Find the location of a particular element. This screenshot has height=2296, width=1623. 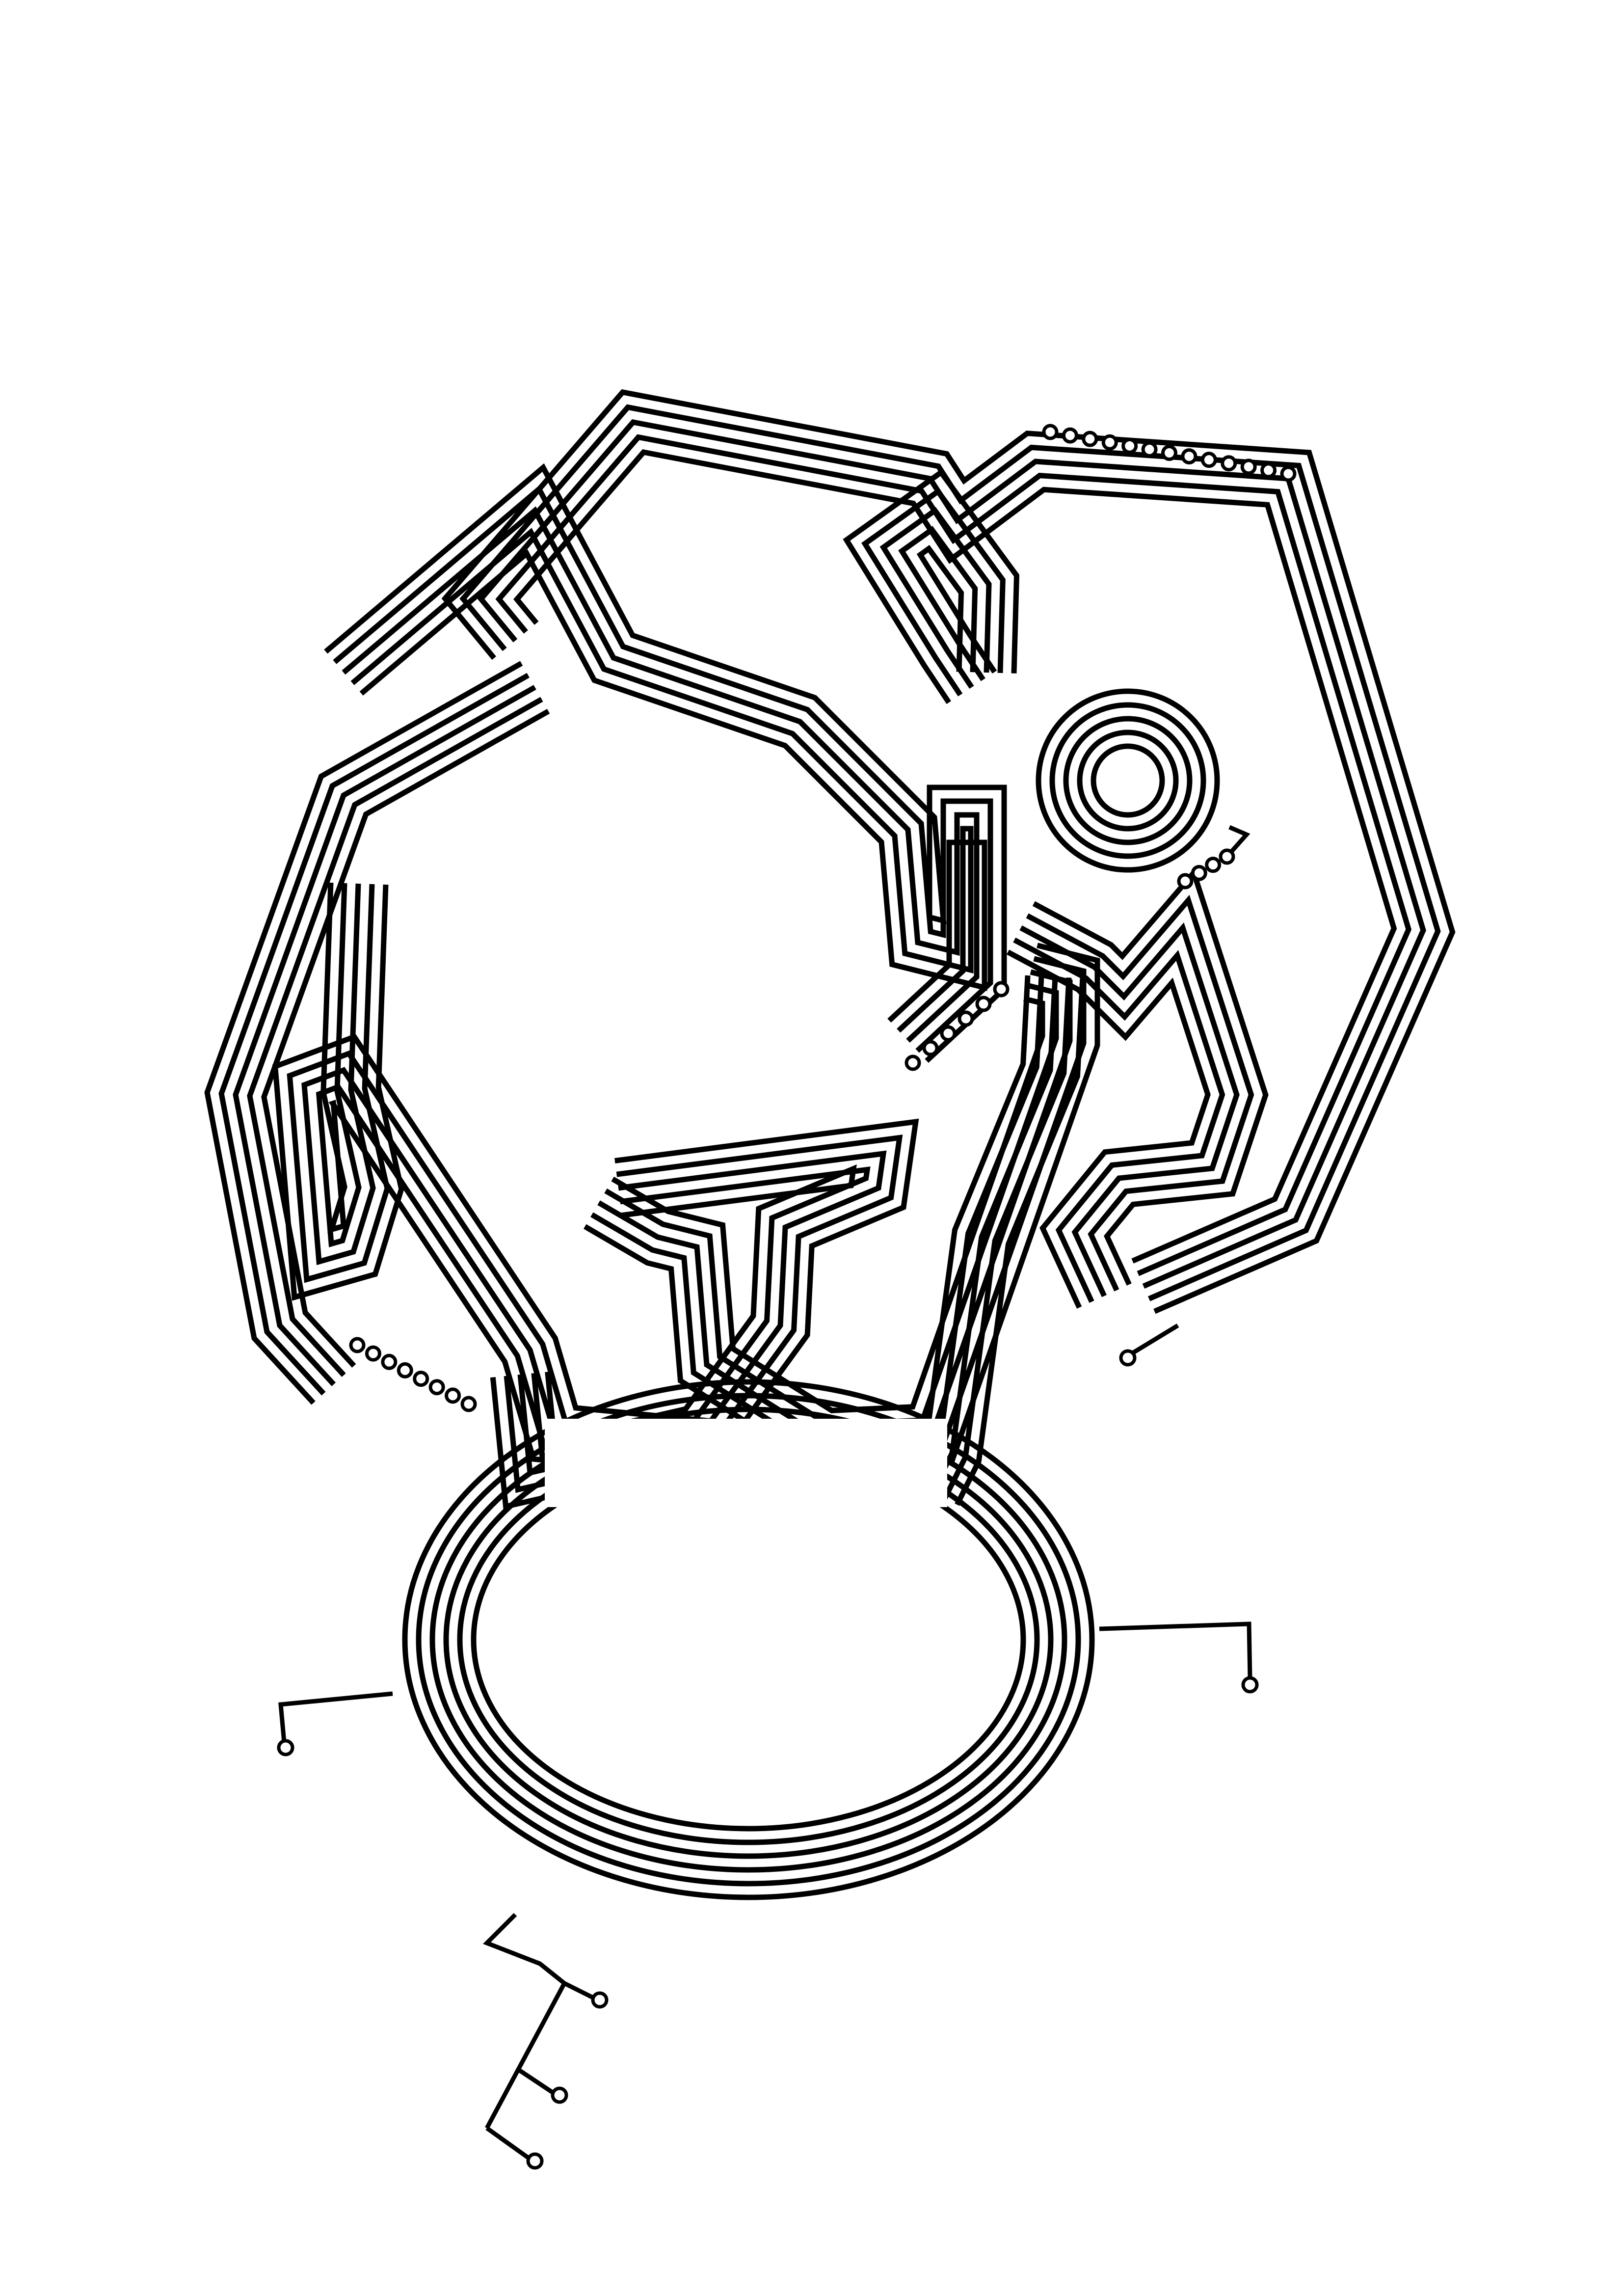

bead-chain-top is located at coordinates (1169, 453).